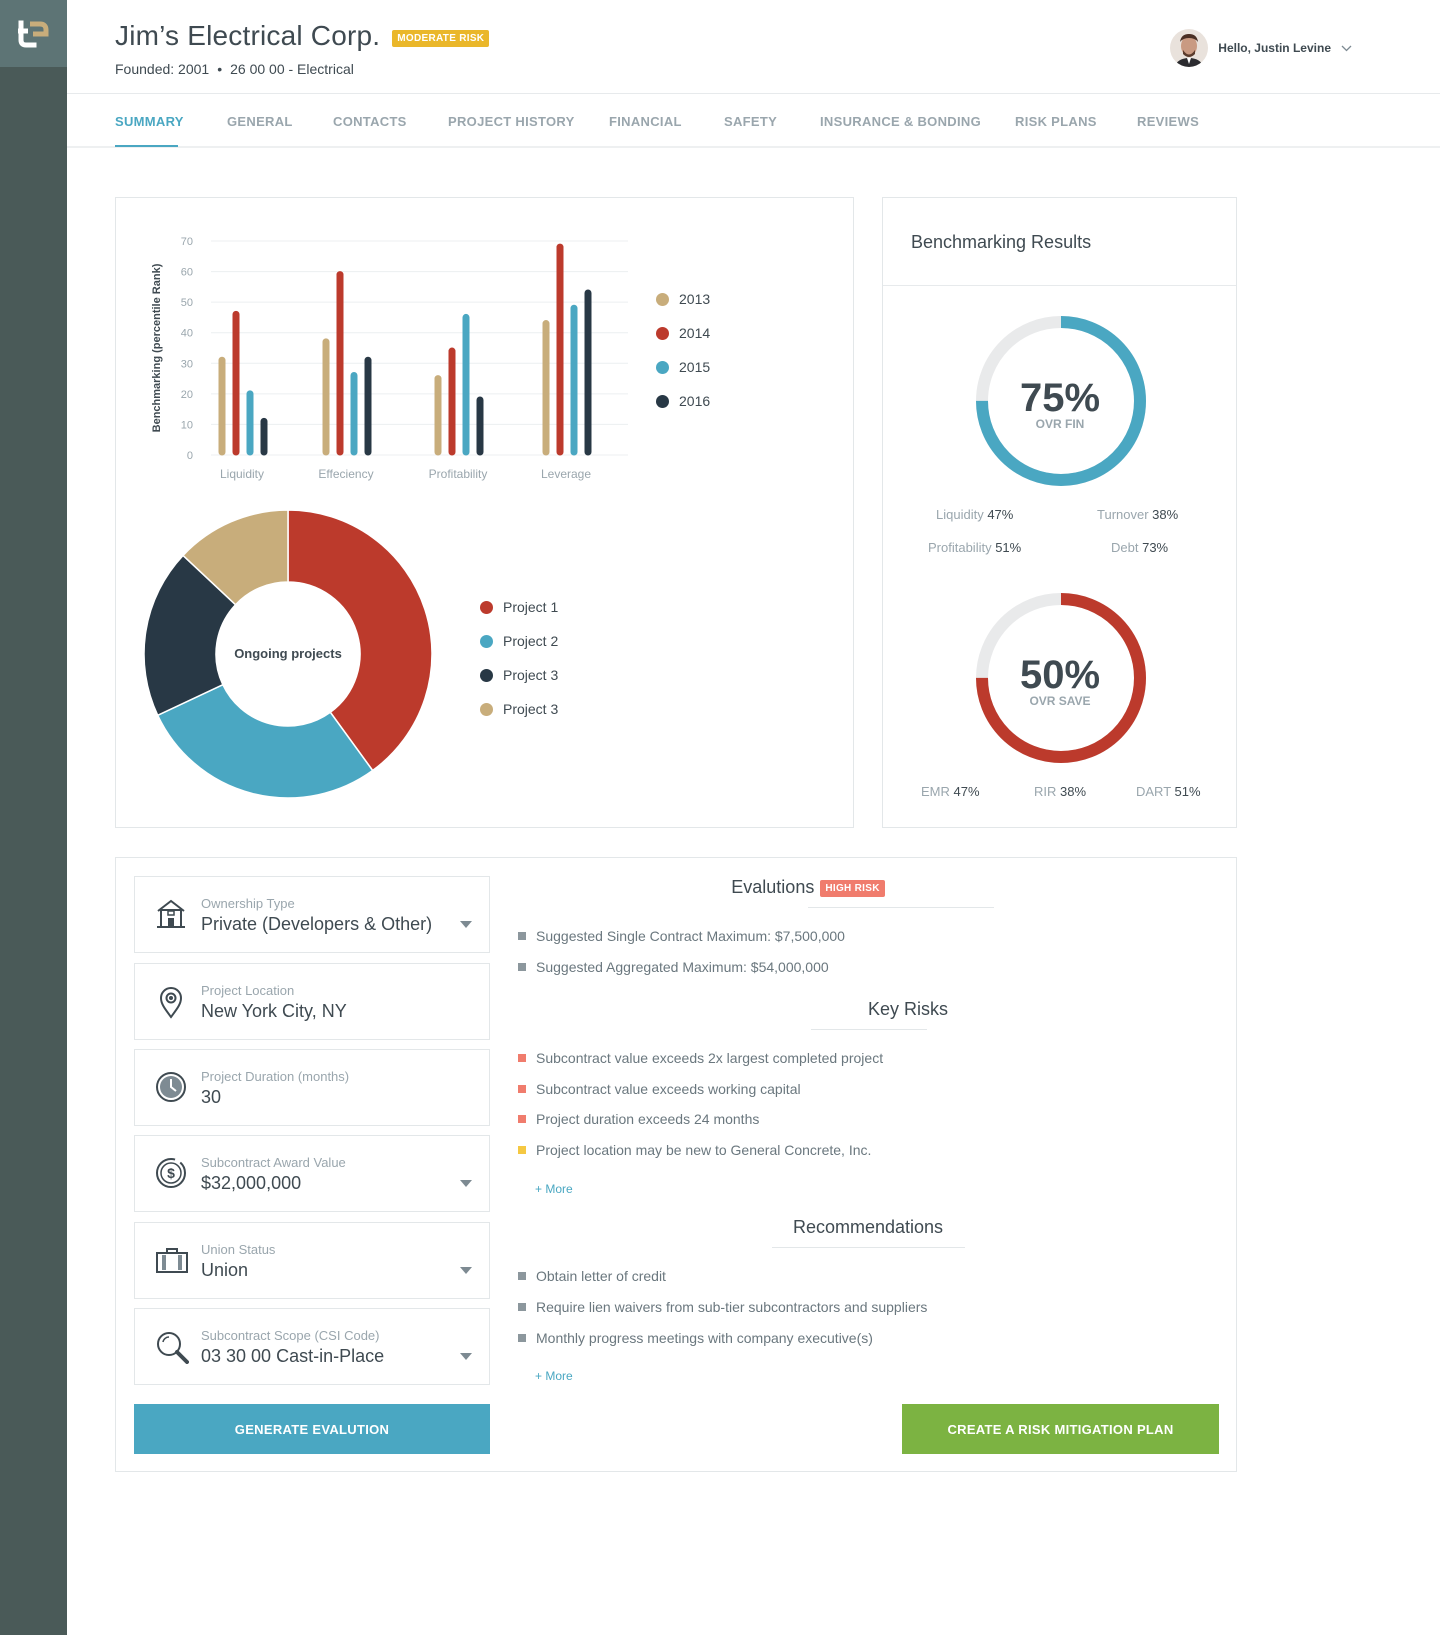 The height and width of the screenshot is (1635, 1440). I want to click on benchmarking-title: Benchmarking Results, so click(1001, 242).